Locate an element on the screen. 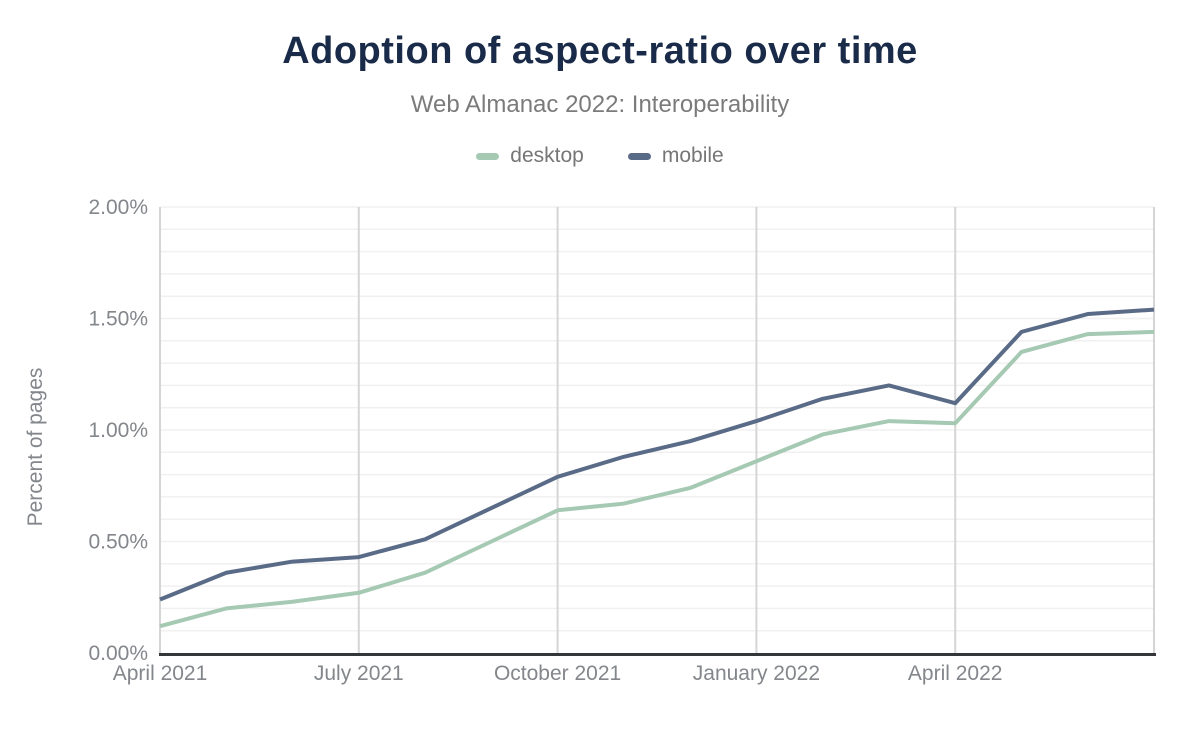 This screenshot has width=1200, height=742. y-tick-label: 1.50% is located at coordinates (118, 319).